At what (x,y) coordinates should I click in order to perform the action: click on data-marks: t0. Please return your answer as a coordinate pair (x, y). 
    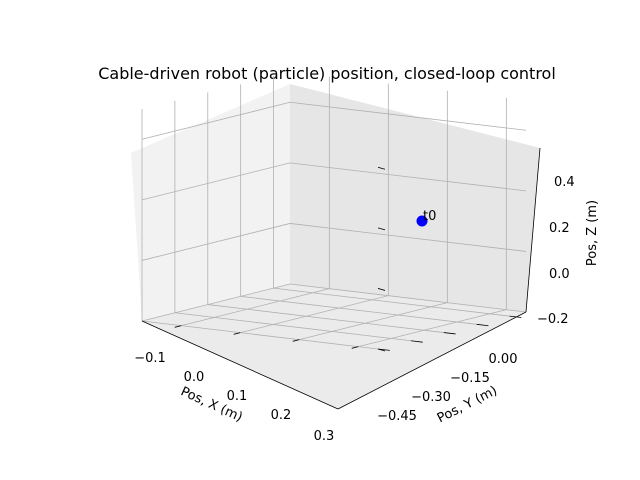
    Looking at the image, I should click on (426, 218).